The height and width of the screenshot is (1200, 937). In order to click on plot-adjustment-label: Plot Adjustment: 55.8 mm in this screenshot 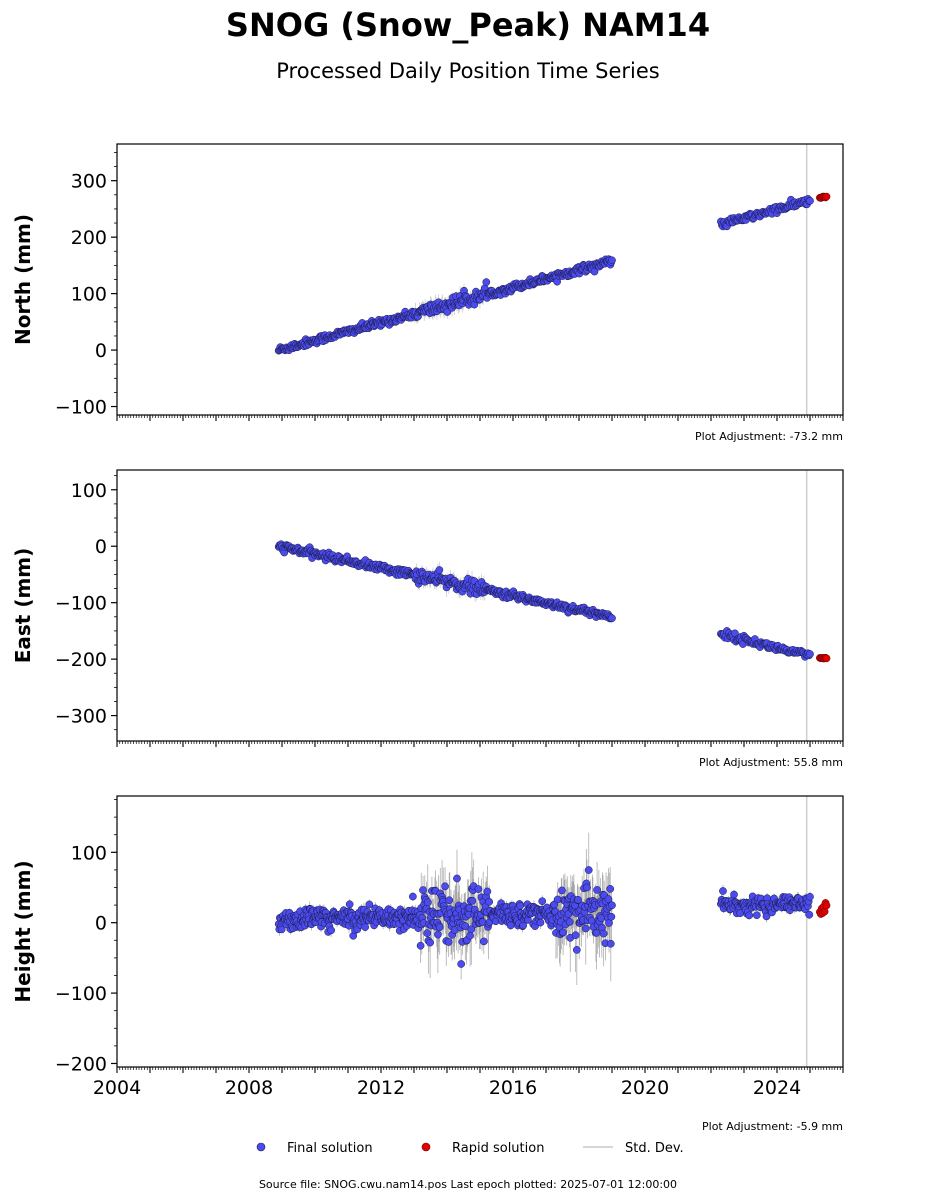, I will do `click(771, 762)`.